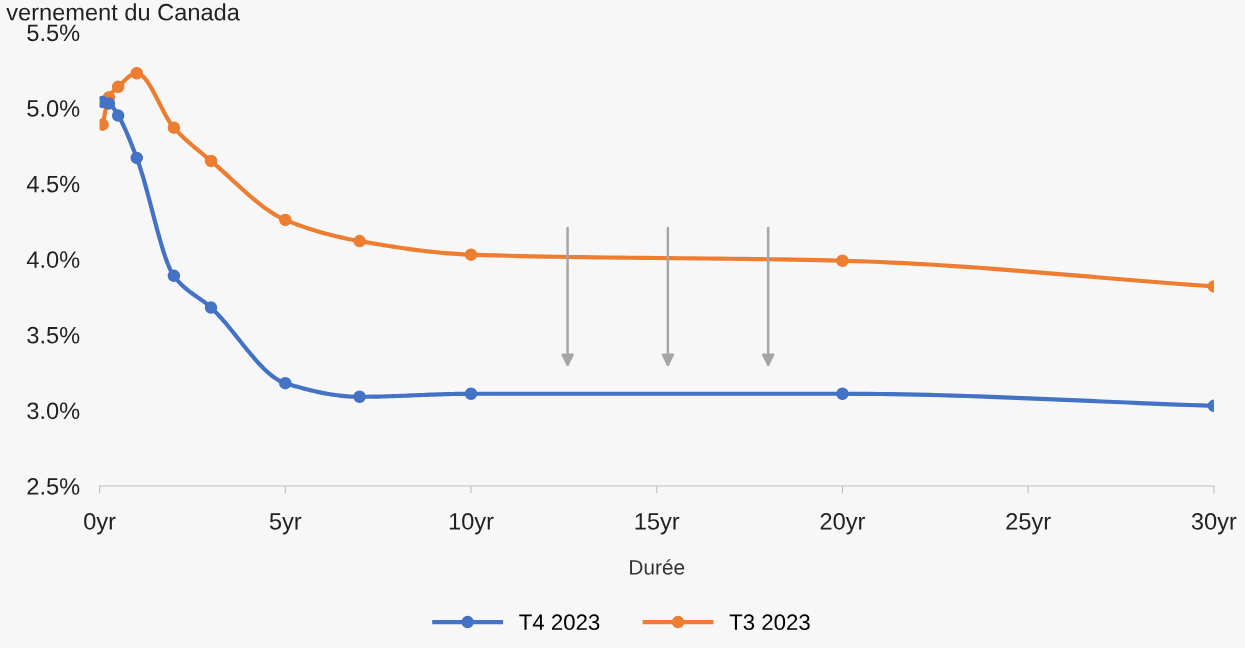 The height and width of the screenshot is (648, 1245). Describe the element at coordinates (53, 259) in the screenshot. I see `y-tick-label: 4.0%` at that location.